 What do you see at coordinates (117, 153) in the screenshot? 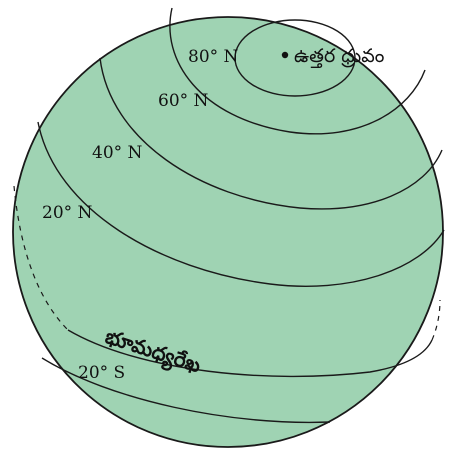
I see `label-40n: 40° N` at bounding box center [117, 153].